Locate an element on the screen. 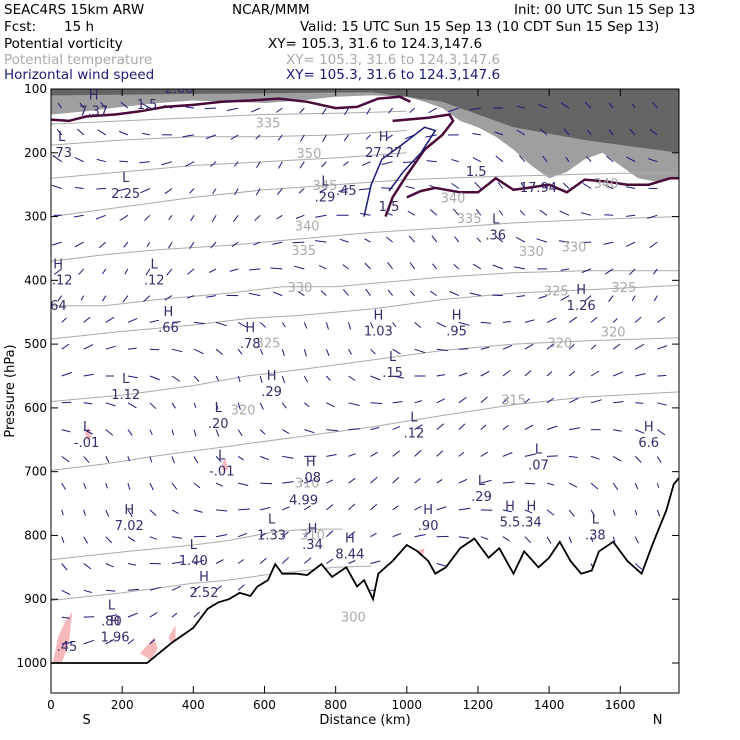 Image resolution: width=740 pixels, height=740 pixels. x-tick-label: 800 is located at coordinates (335, 705).